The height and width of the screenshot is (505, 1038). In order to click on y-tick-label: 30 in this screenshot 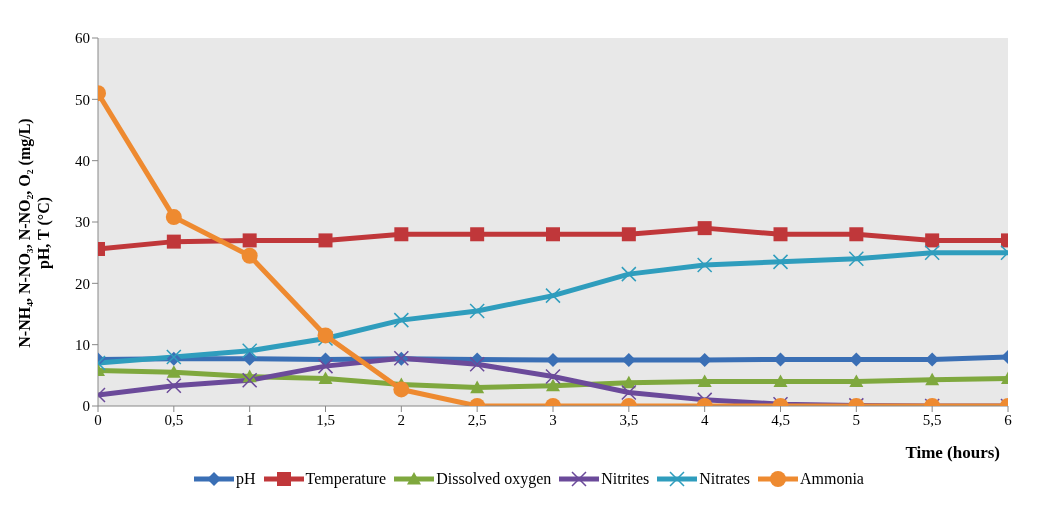, I will do `click(82, 222)`.